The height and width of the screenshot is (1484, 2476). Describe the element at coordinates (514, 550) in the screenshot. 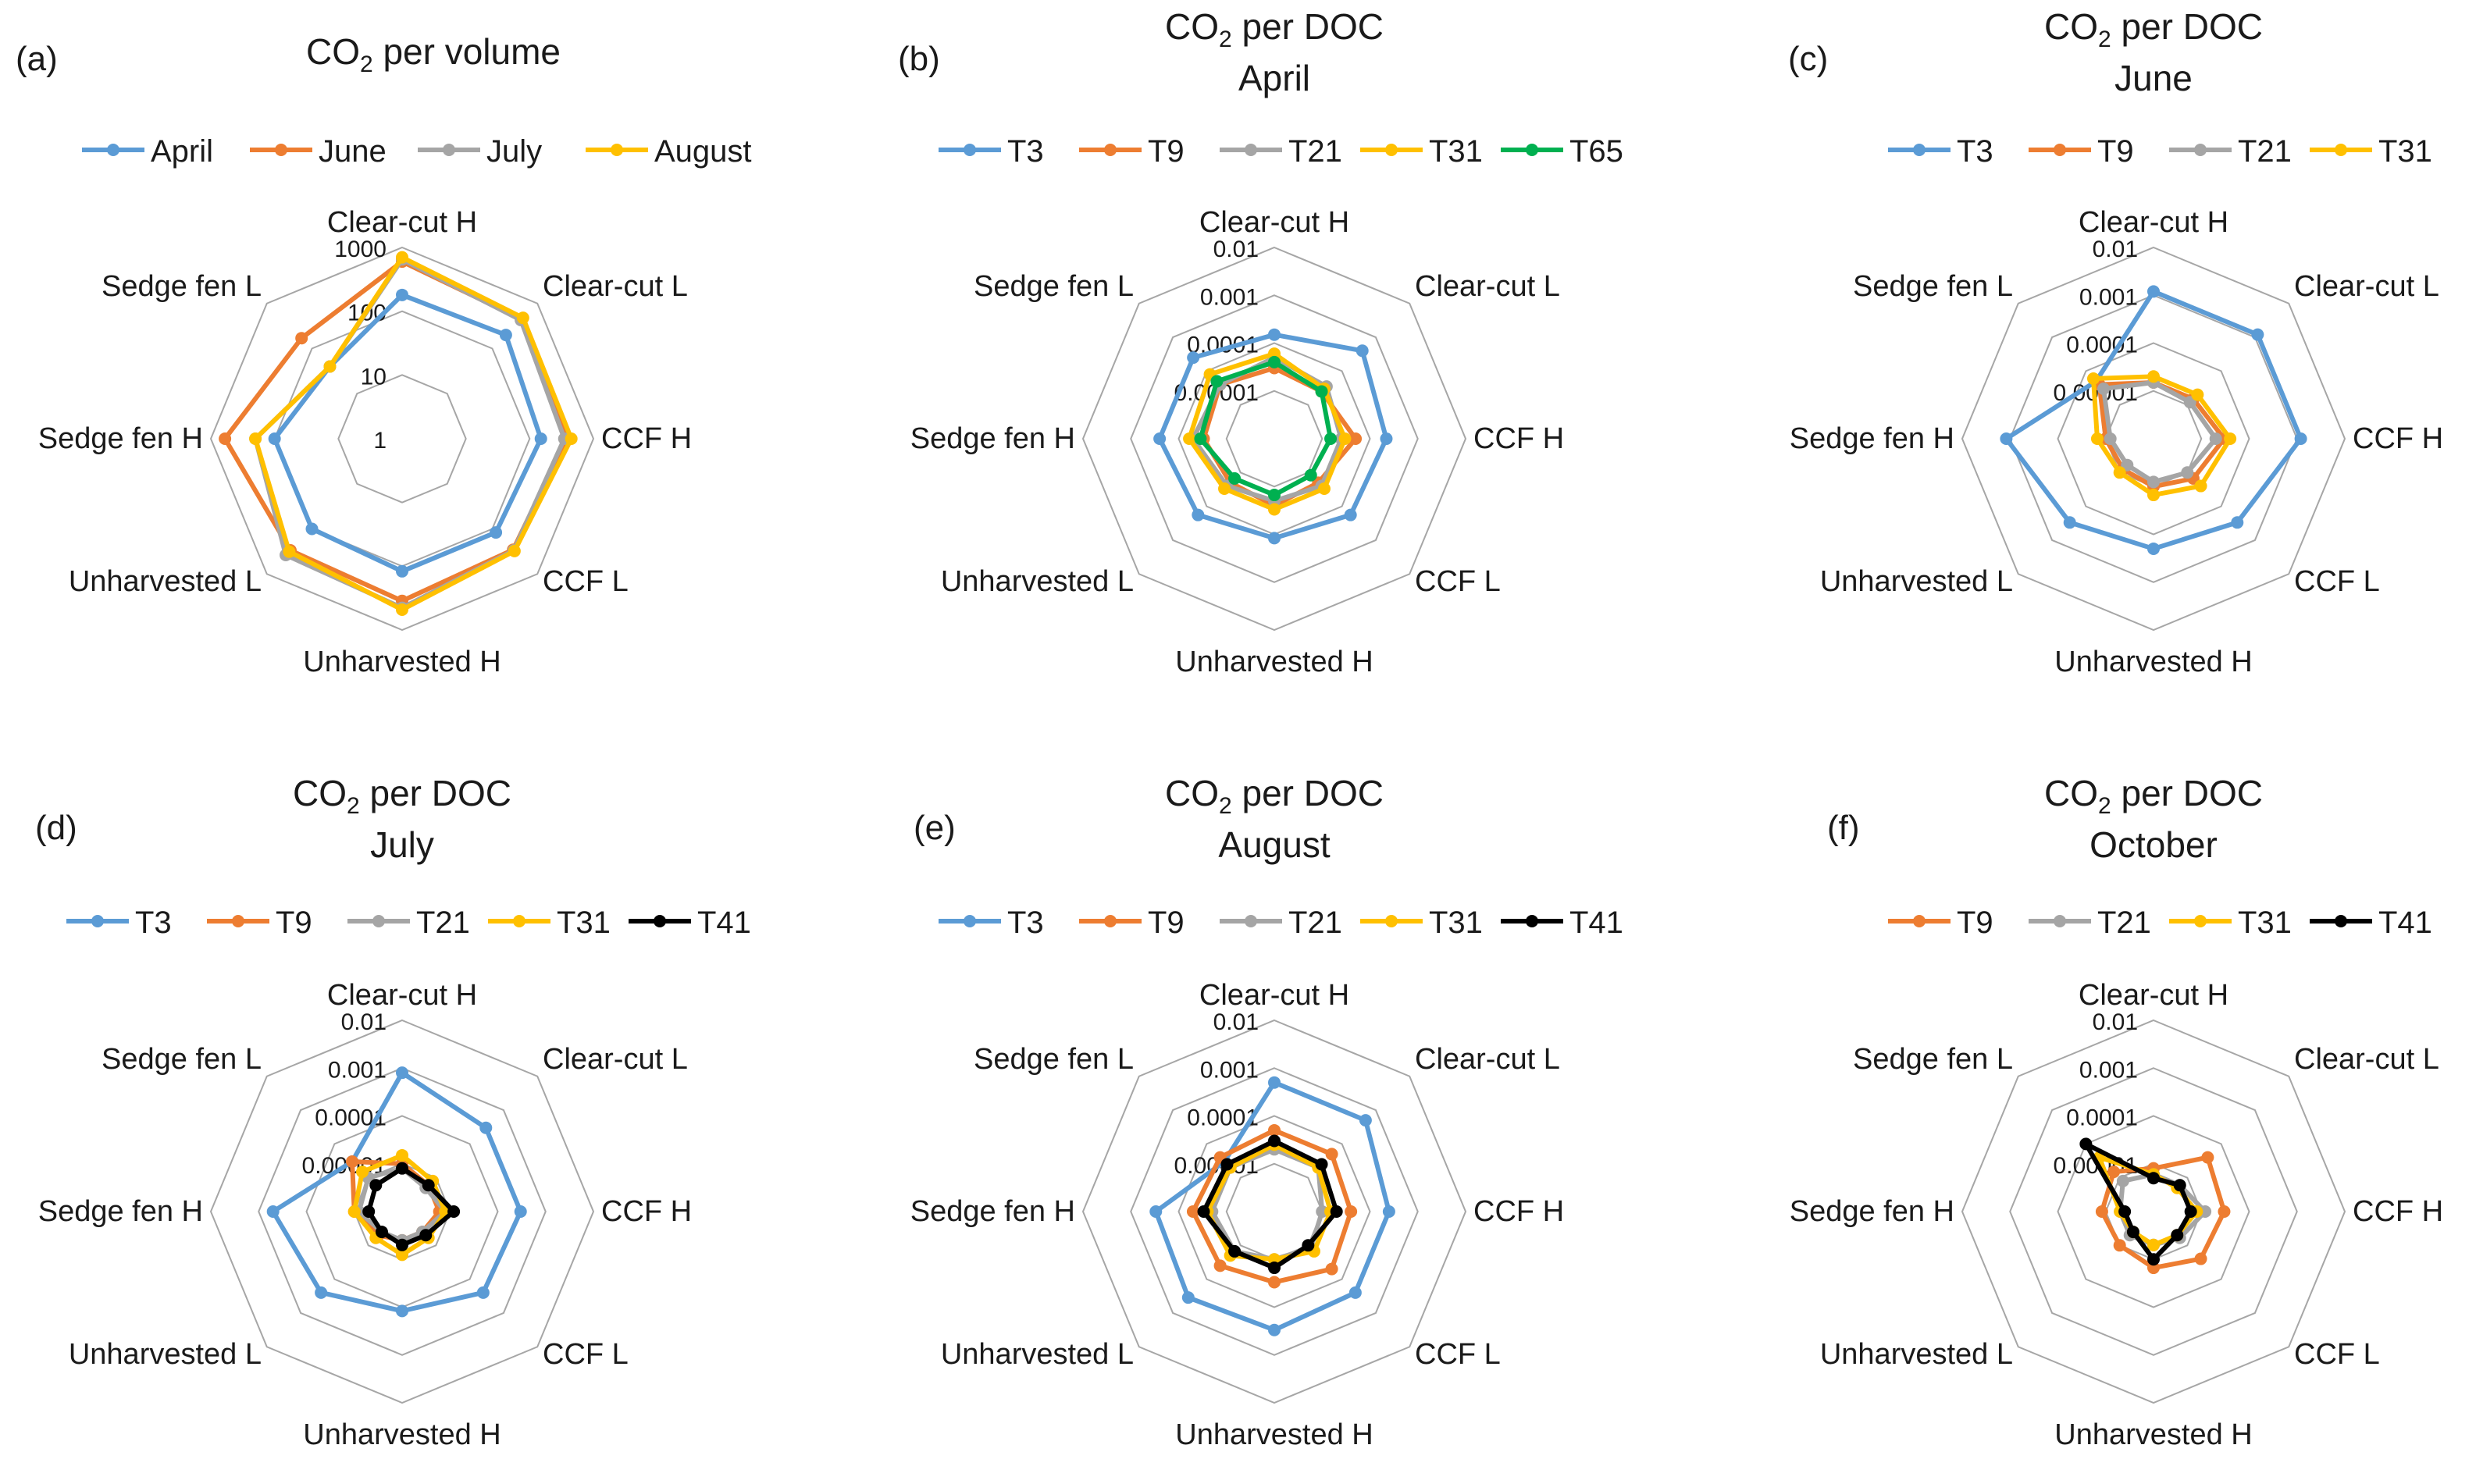

I see `data-point-August` at that location.